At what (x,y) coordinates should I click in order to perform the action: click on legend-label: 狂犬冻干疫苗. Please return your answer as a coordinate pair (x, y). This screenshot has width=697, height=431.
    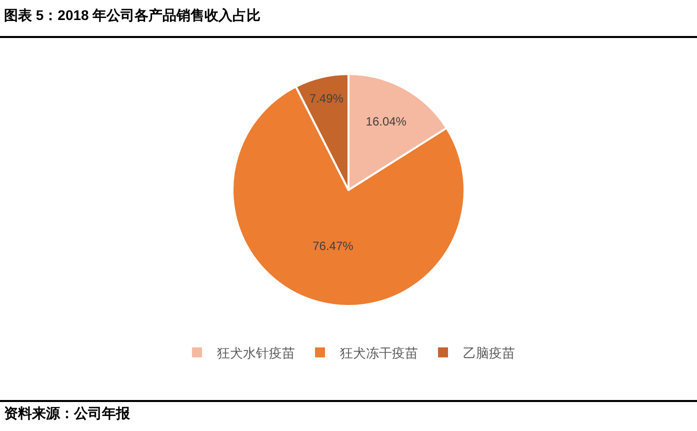
    Looking at the image, I should click on (379, 352).